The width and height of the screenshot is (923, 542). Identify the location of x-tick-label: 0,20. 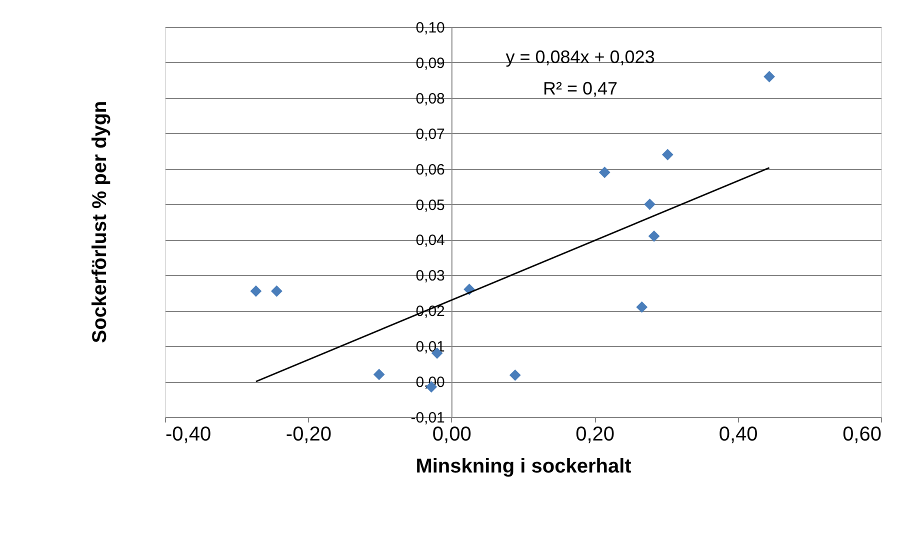
(595, 435).